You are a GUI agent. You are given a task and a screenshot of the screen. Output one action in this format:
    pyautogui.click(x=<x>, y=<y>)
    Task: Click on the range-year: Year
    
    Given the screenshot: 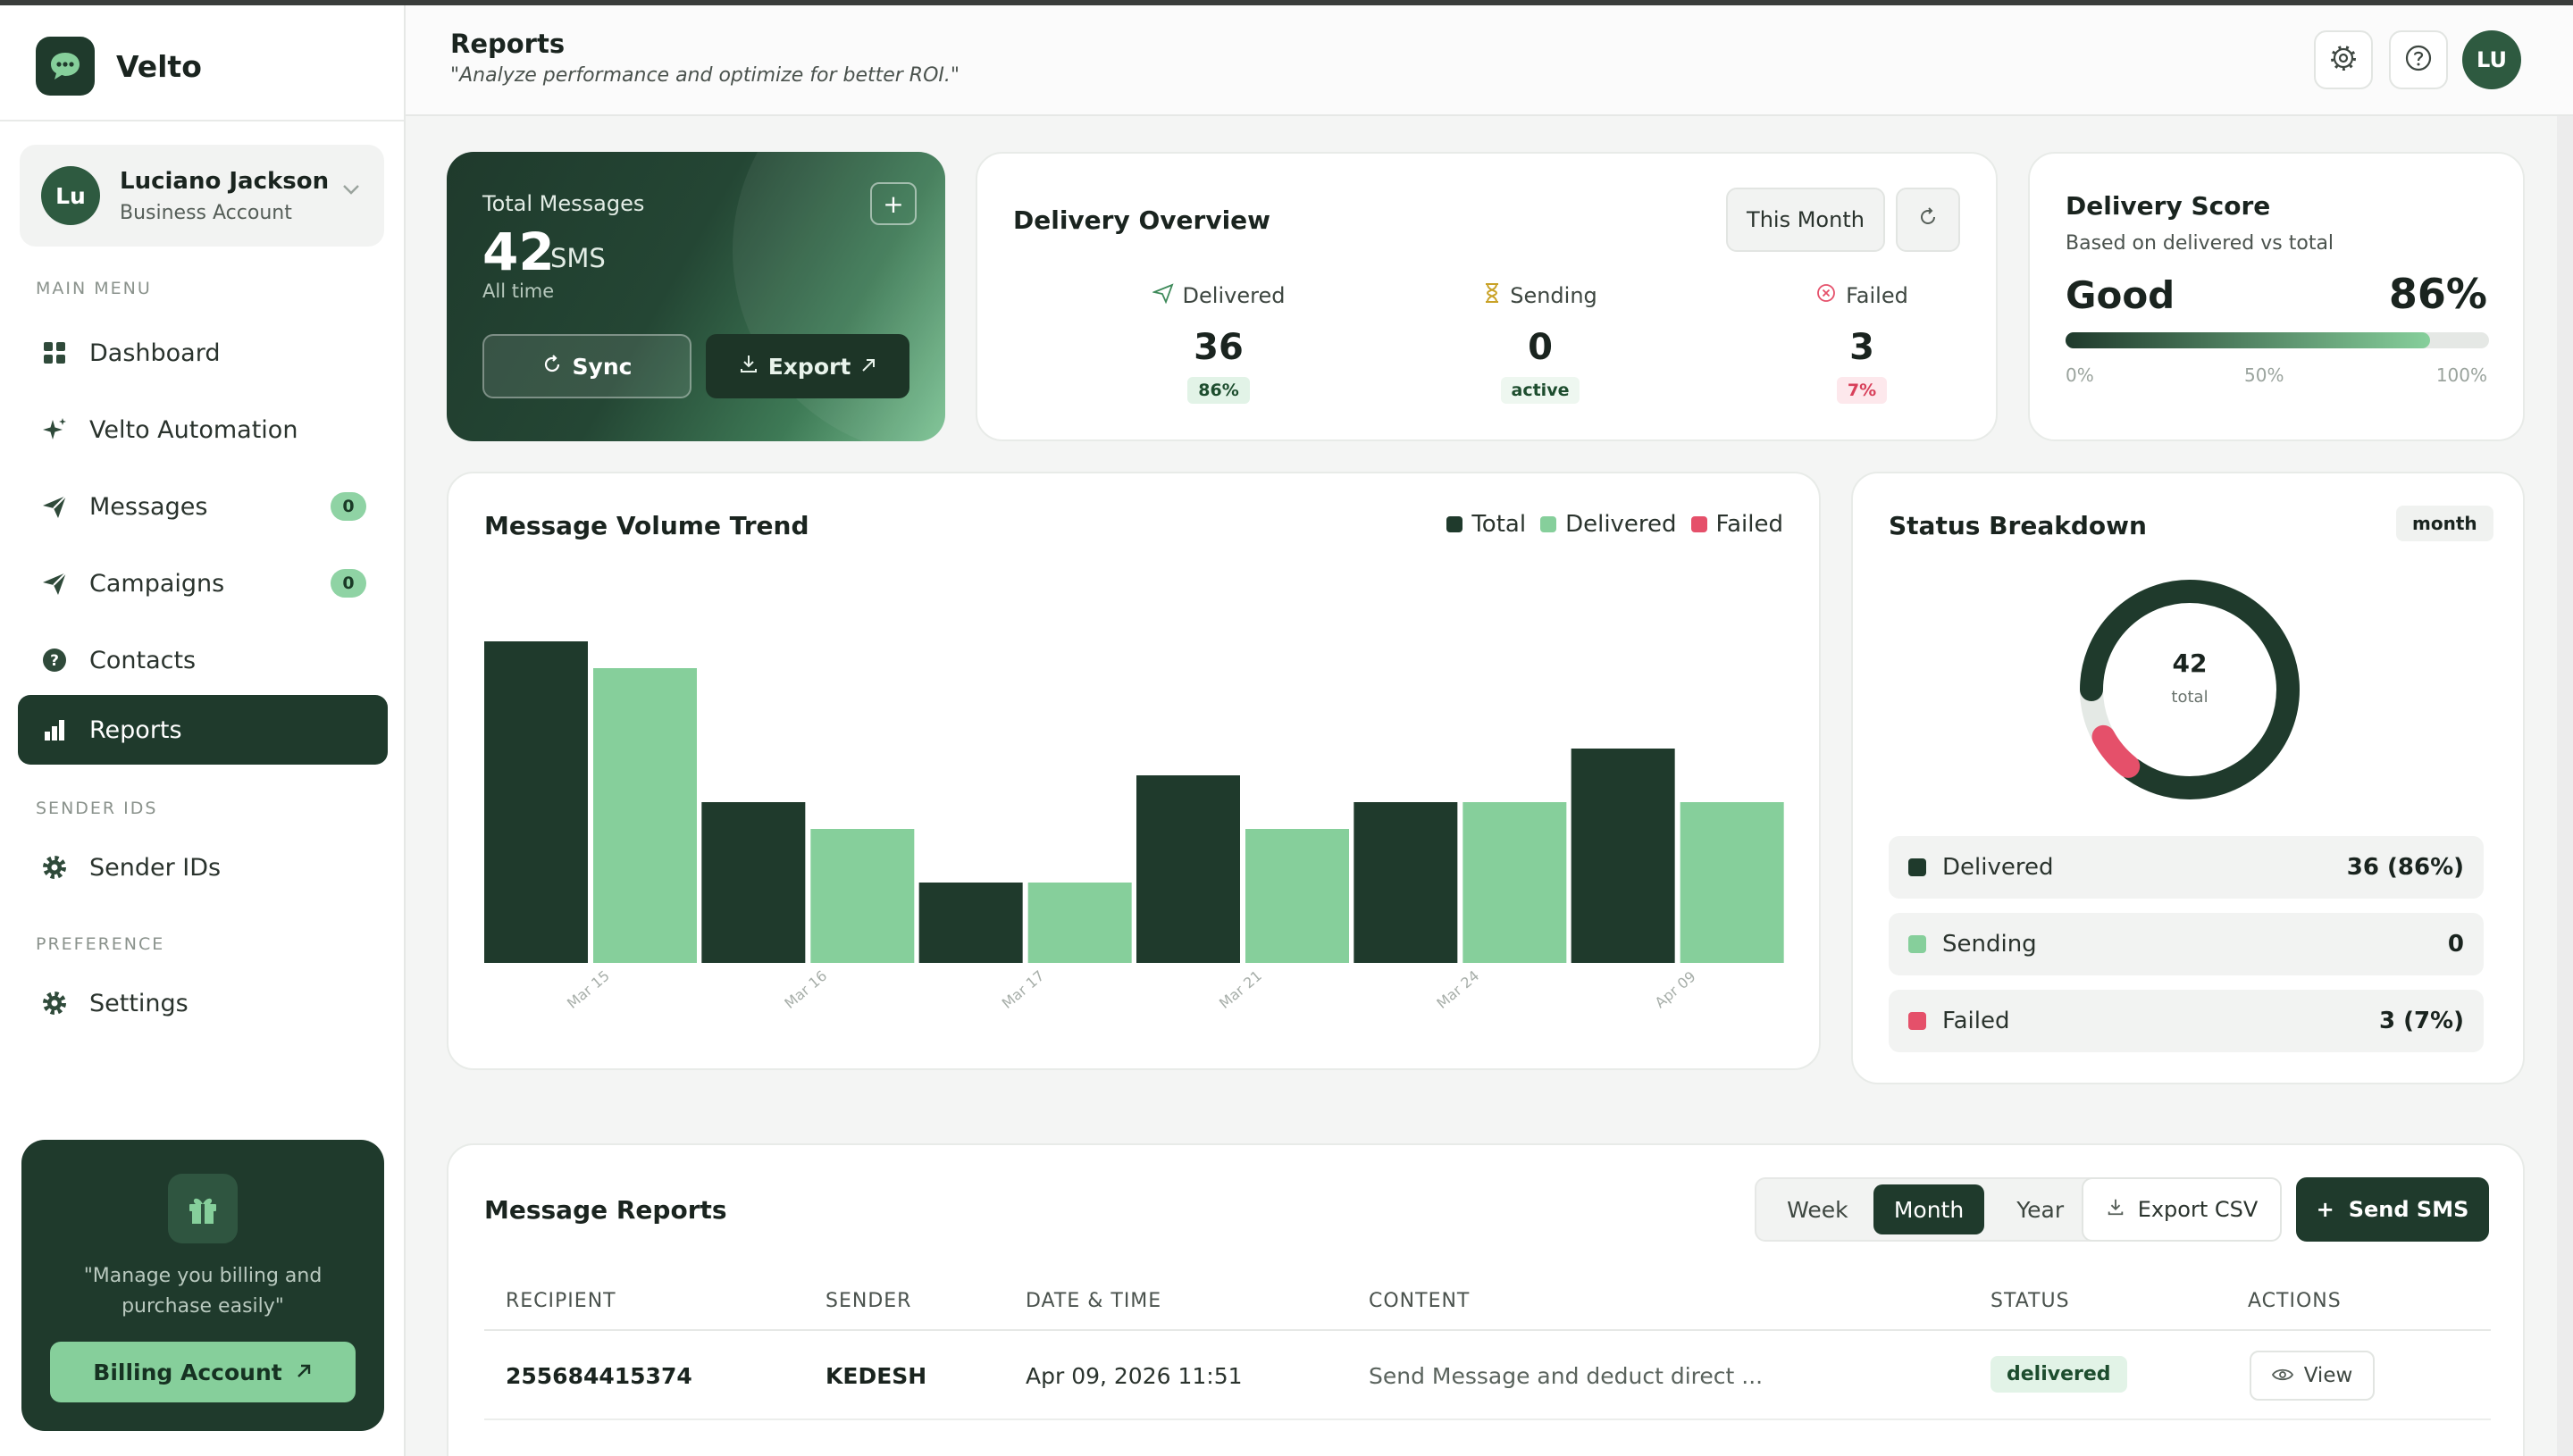 What is the action you would take?
    pyautogui.click(x=2040, y=1209)
    